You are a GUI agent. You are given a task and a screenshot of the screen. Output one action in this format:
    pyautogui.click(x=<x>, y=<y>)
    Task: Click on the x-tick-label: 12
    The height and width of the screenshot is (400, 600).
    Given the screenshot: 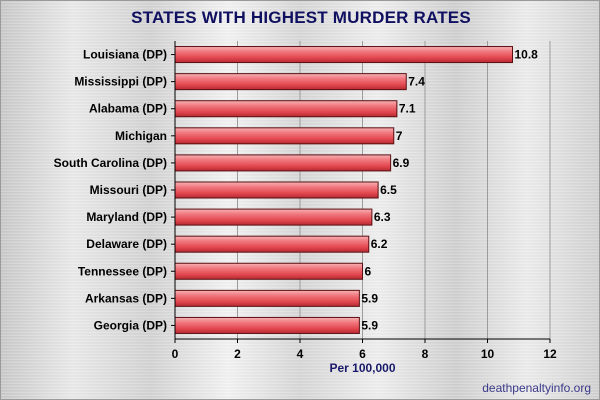 What is the action you would take?
    pyautogui.click(x=550, y=354)
    